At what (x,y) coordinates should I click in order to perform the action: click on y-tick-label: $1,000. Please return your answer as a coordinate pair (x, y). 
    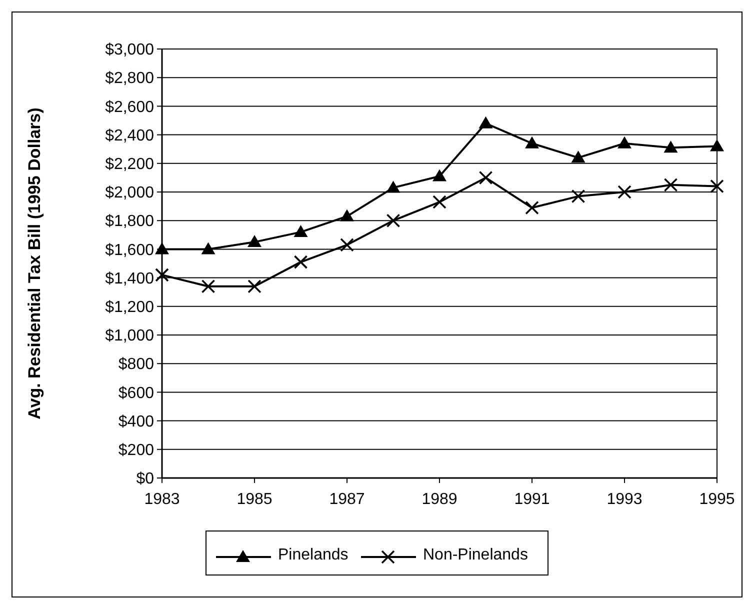
    Looking at the image, I should click on (129, 336).